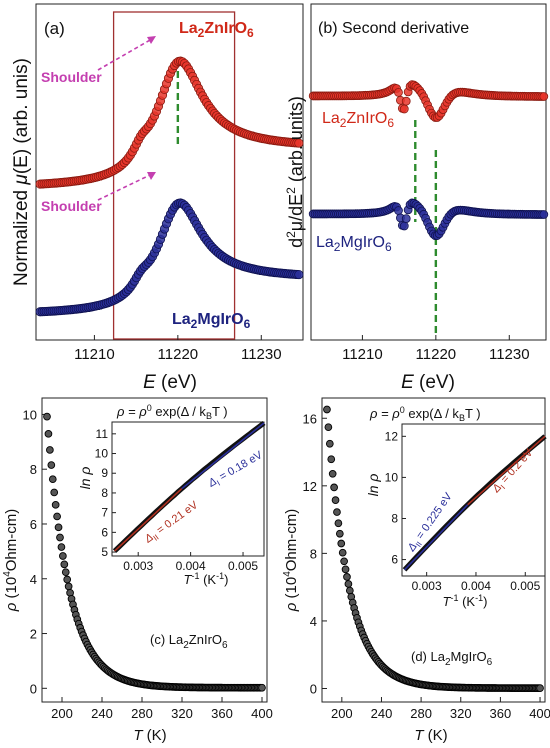 The height and width of the screenshot is (748, 550). I want to click on c-plot-ytick-label-4: 8, so click(33, 469).